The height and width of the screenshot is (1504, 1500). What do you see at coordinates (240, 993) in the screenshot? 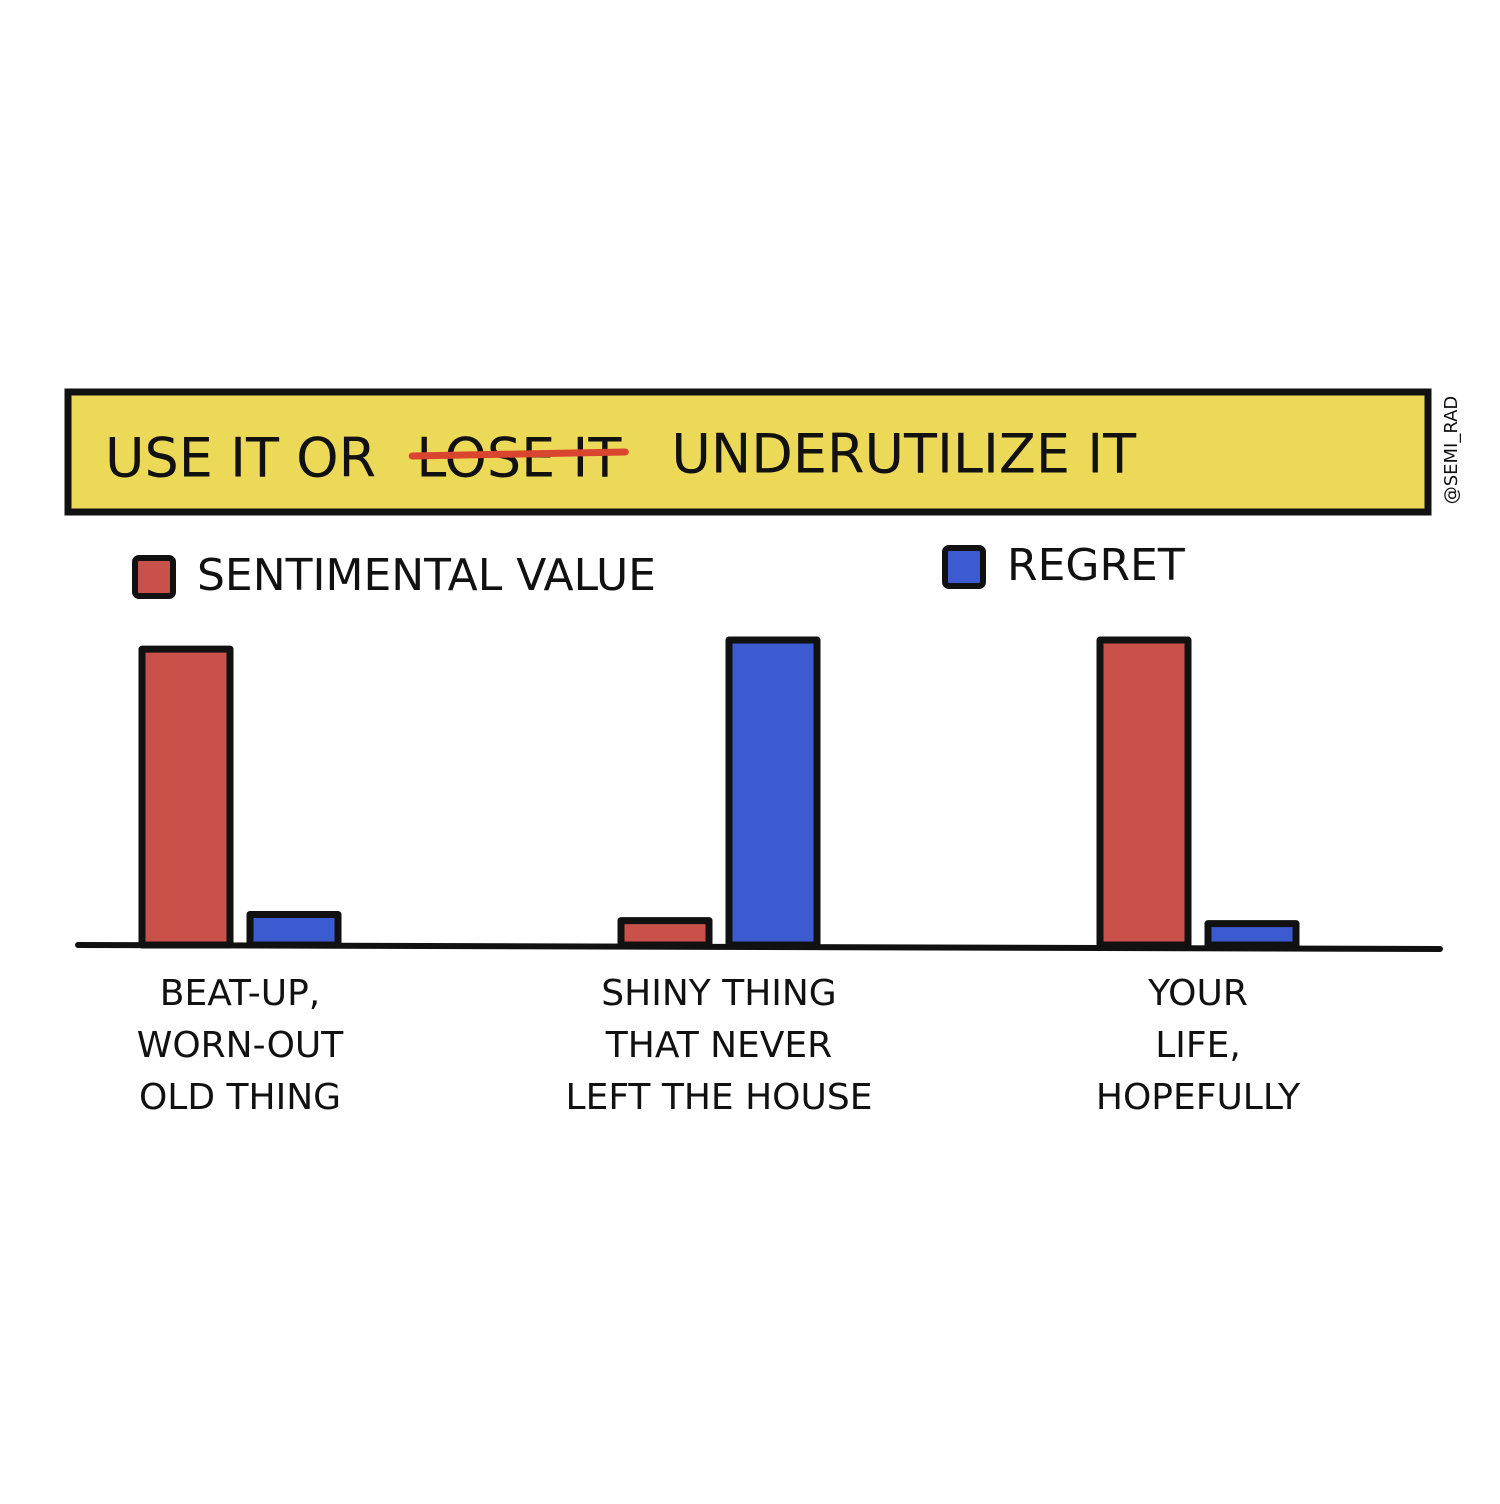
I see `x-tick-label: BEAT-UP,` at bounding box center [240, 993].